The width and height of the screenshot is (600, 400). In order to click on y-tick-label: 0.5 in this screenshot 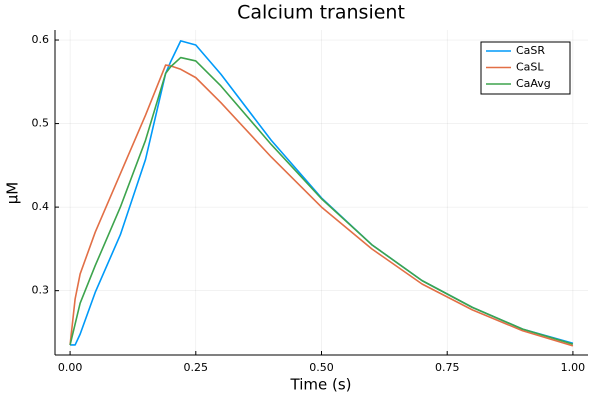, I will do `click(41, 123)`.